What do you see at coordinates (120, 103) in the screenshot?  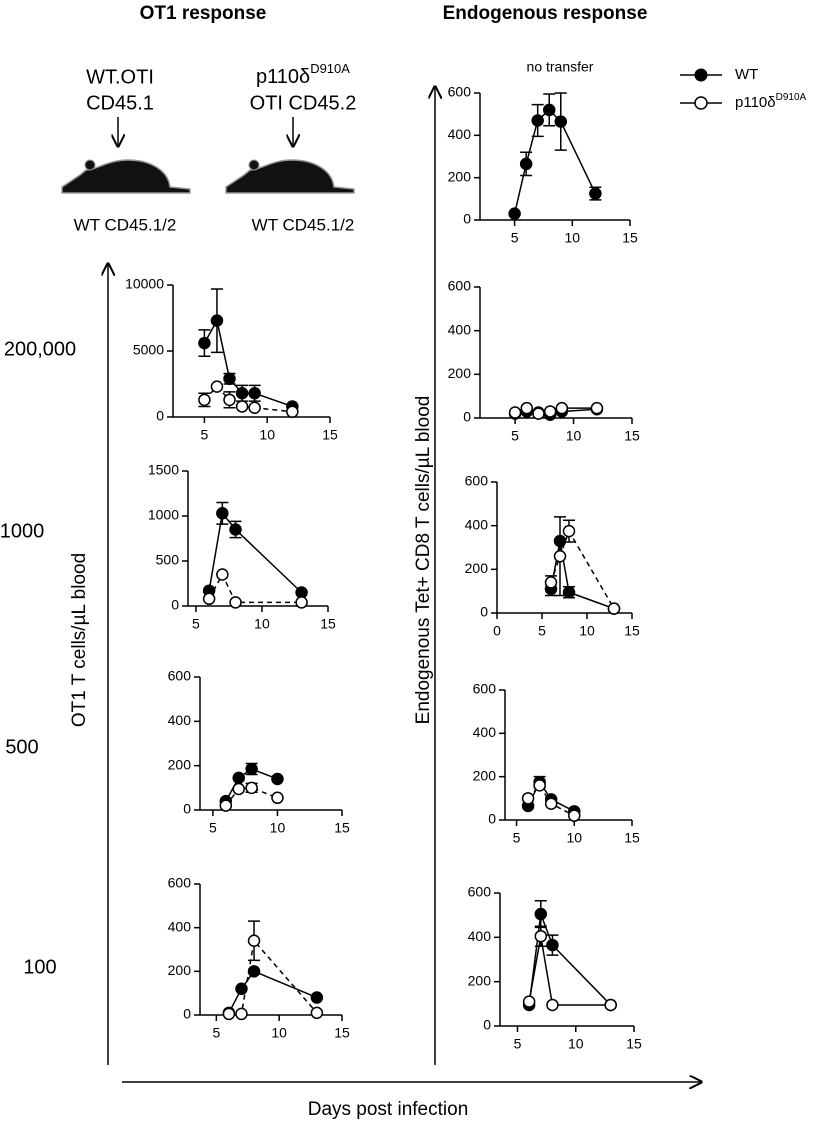 I see `donor-label: CD45.1` at bounding box center [120, 103].